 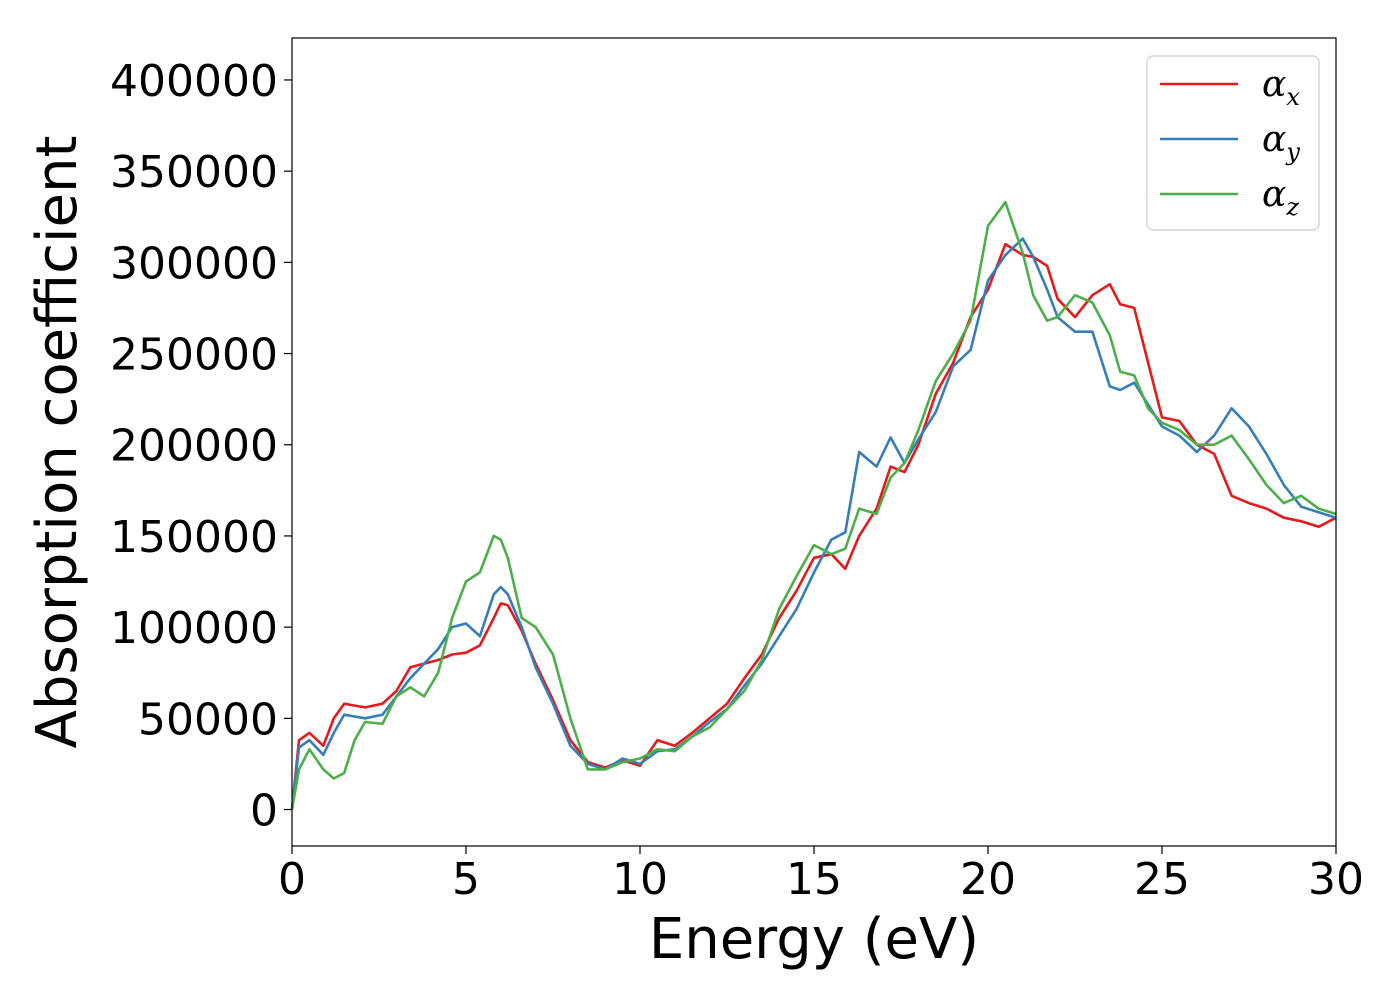 I want to click on y-tick-label: 250000, so click(x=194, y=355).